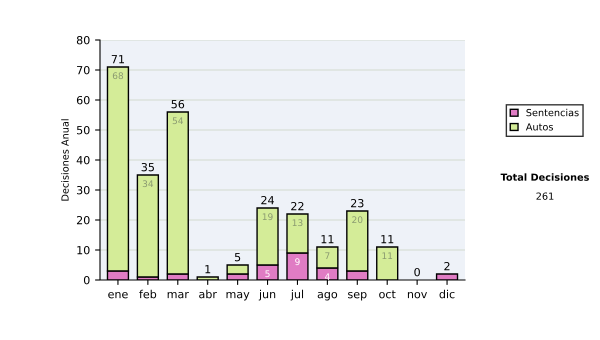 This screenshot has height=340, width=600. Describe the element at coordinates (544, 177) in the screenshot. I see `text: Total Decisiones` at that location.